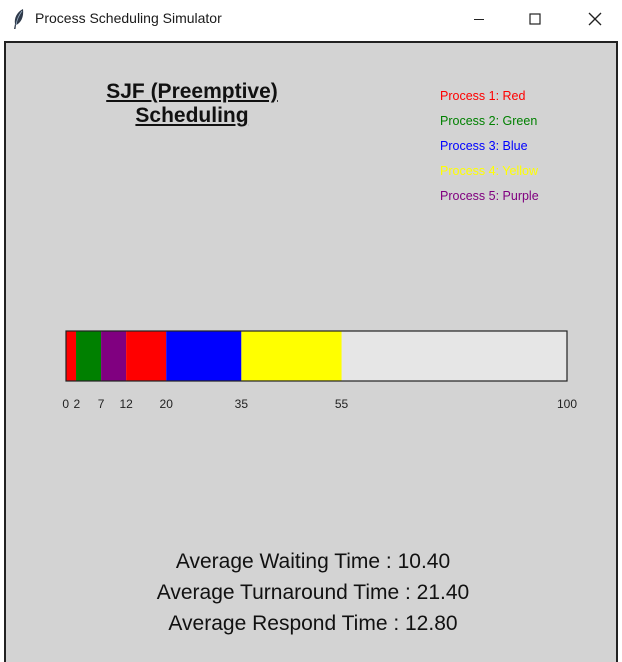 Image resolution: width=622 pixels, height=662 pixels. I want to click on chart-heading: SJF (Preemptive) Scheduling, so click(192, 104).